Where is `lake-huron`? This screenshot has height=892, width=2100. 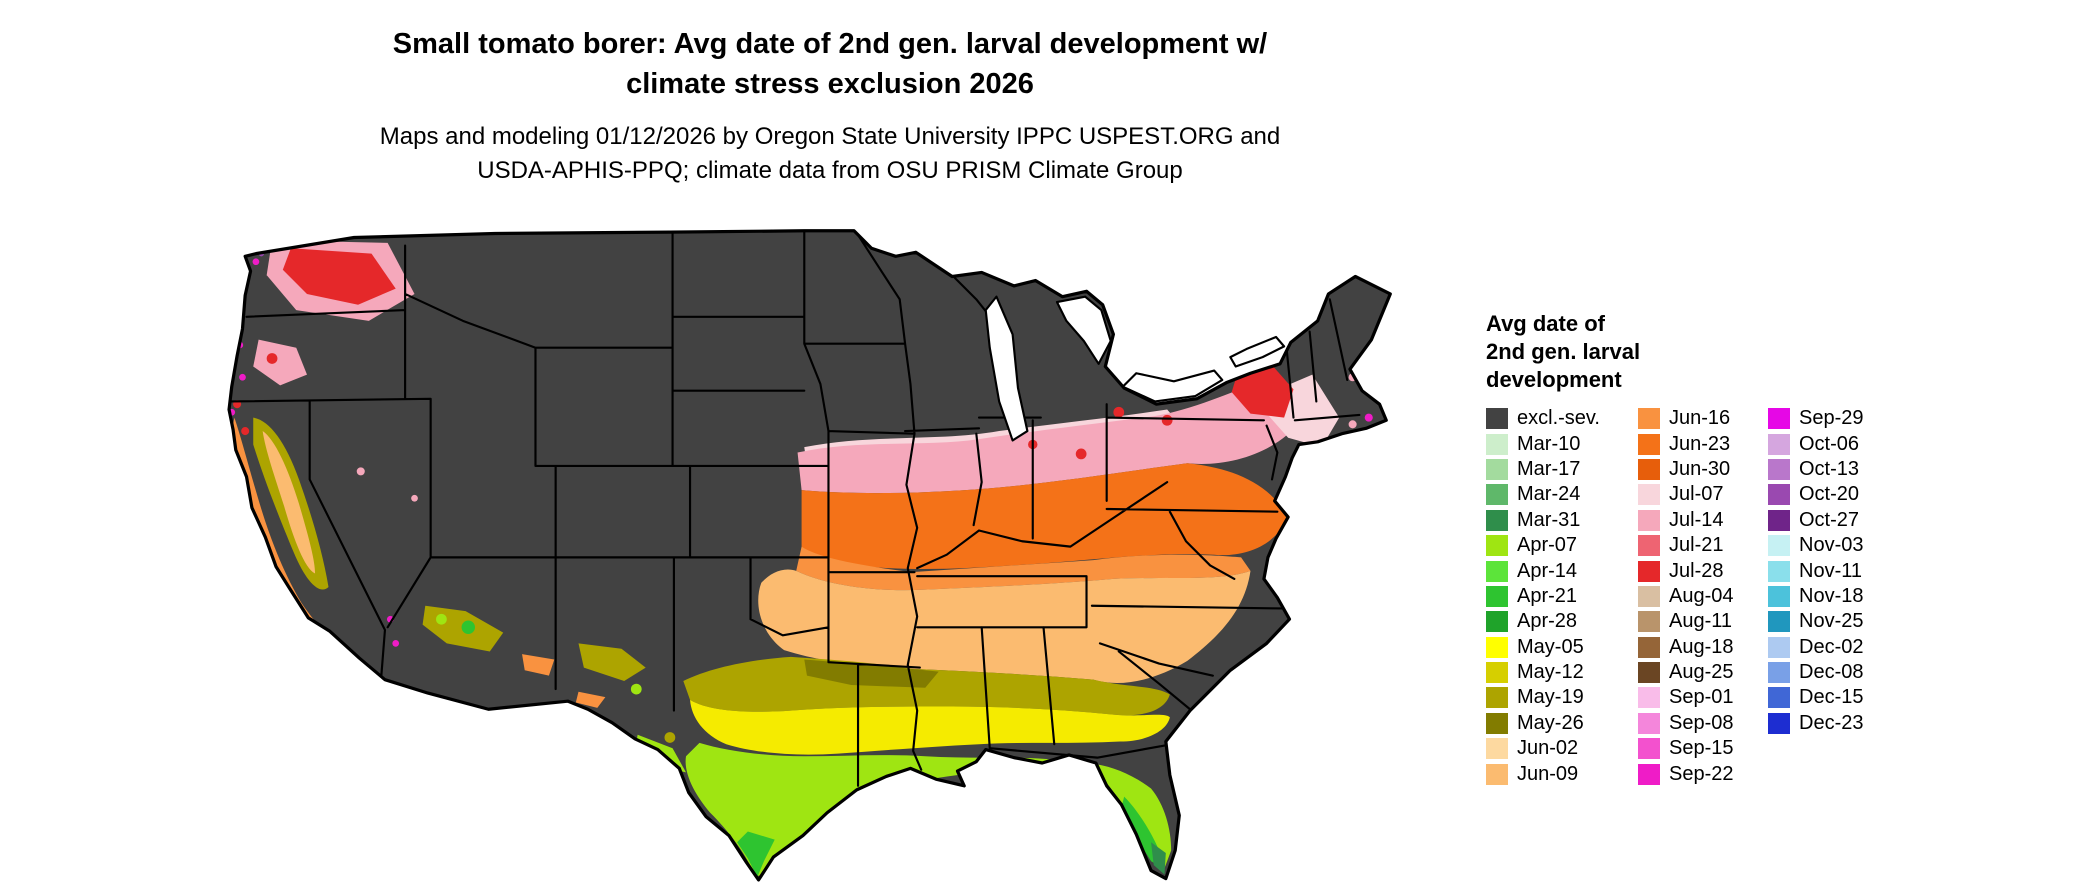
lake-huron is located at coordinates (1083, 330).